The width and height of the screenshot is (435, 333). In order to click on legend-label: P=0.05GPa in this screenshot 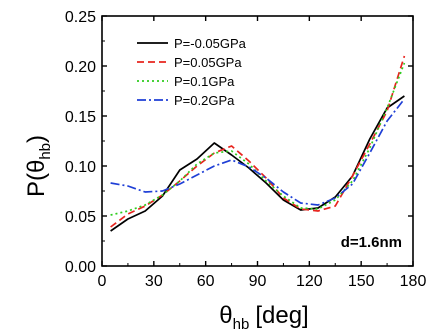, I will do `click(208, 62)`.